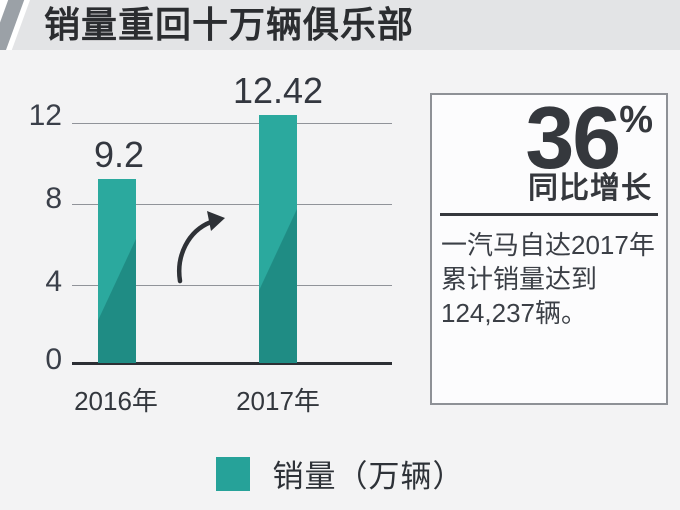  Describe the element at coordinates (45, 115) in the screenshot. I see `y-tick-12: 12` at that location.